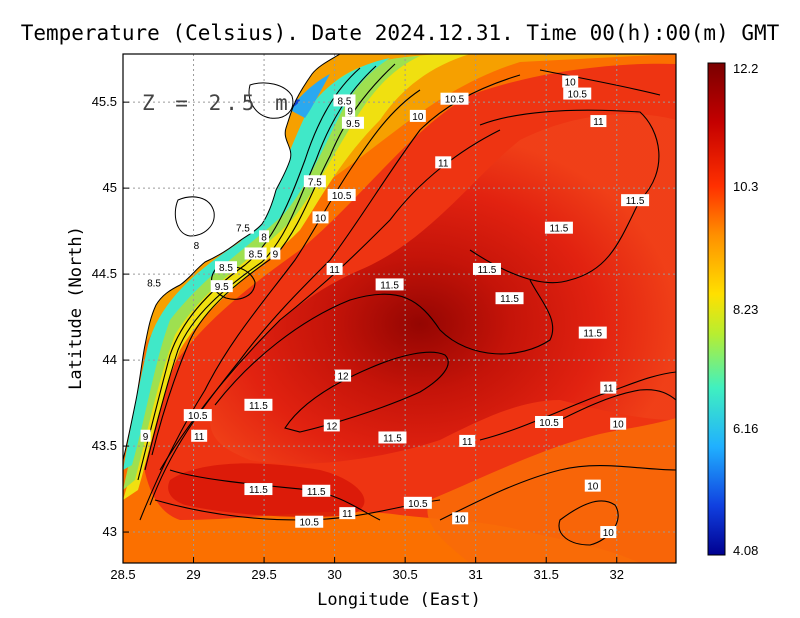 Image resolution: width=800 pixels, height=618 pixels. Describe the element at coordinates (745, 186) in the screenshot. I see `colorbar-label-2: 10.3` at that location.